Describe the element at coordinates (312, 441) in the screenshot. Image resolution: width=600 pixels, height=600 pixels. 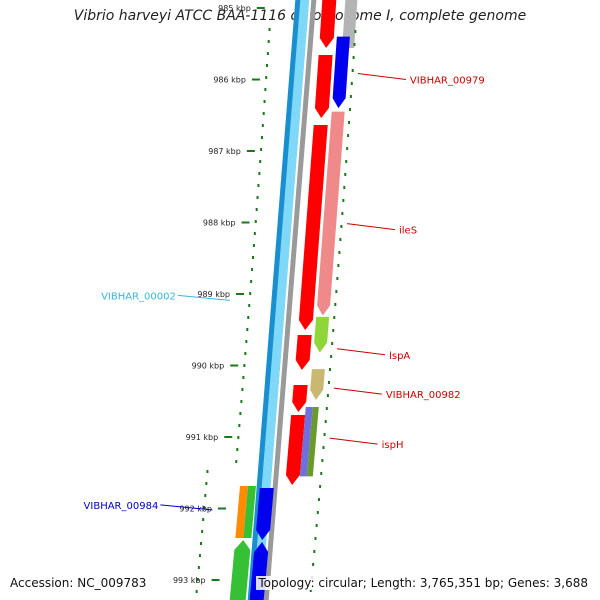
I see `feature-ispH-part2` at that location.